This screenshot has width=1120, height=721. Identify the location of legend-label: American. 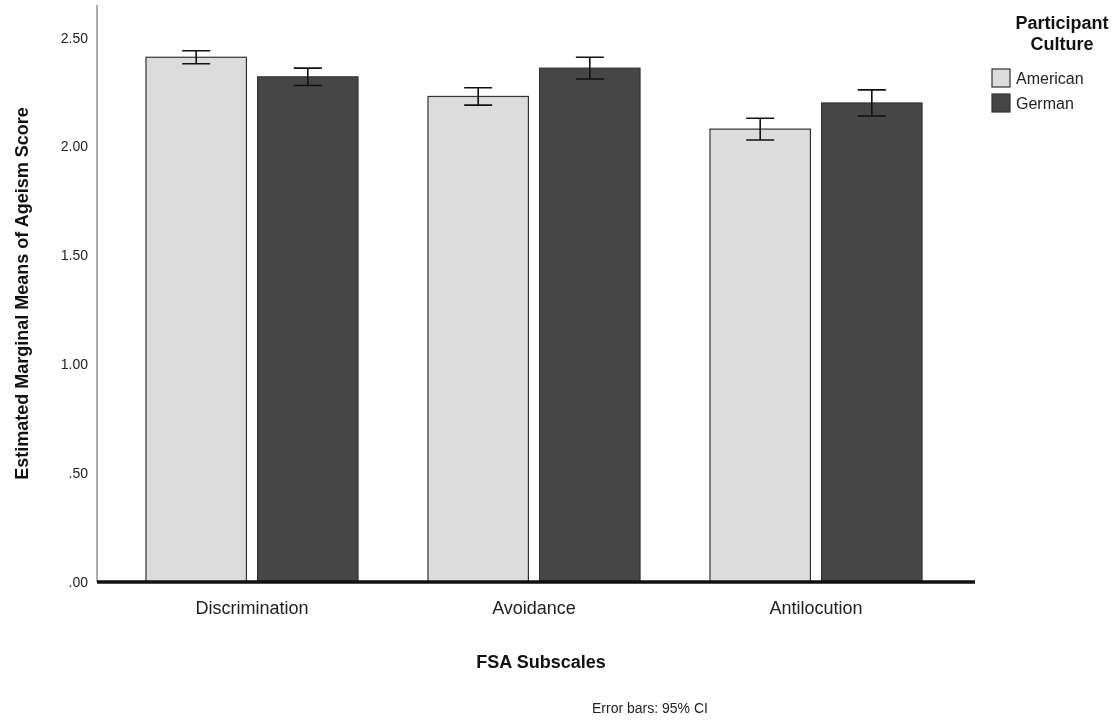
(1050, 78).